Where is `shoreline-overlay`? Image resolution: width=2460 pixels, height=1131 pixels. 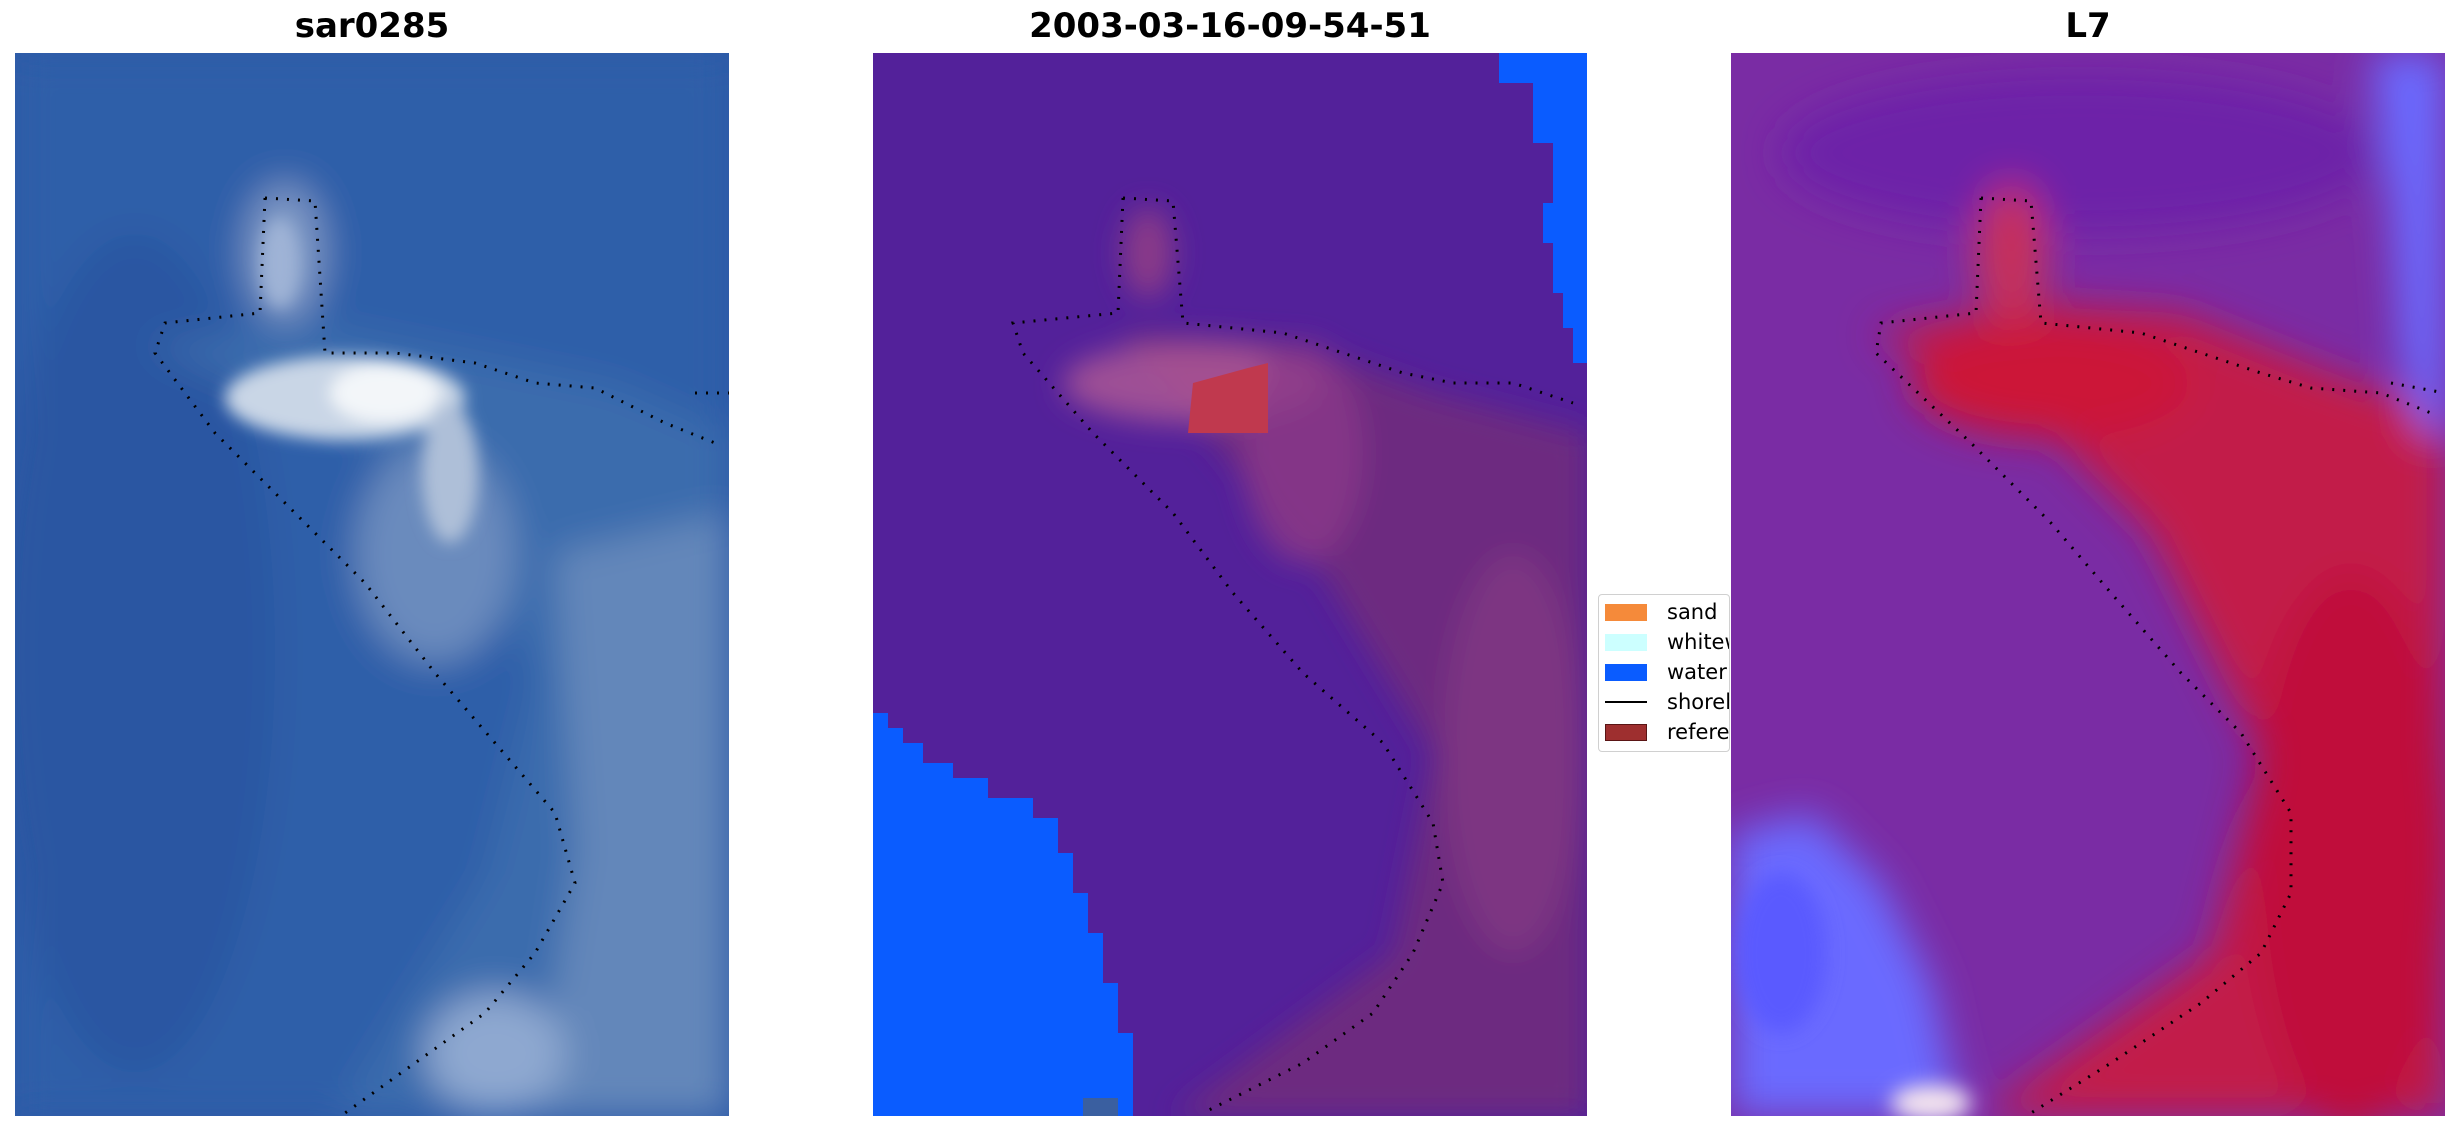 shoreline-overlay is located at coordinates (496, 320).